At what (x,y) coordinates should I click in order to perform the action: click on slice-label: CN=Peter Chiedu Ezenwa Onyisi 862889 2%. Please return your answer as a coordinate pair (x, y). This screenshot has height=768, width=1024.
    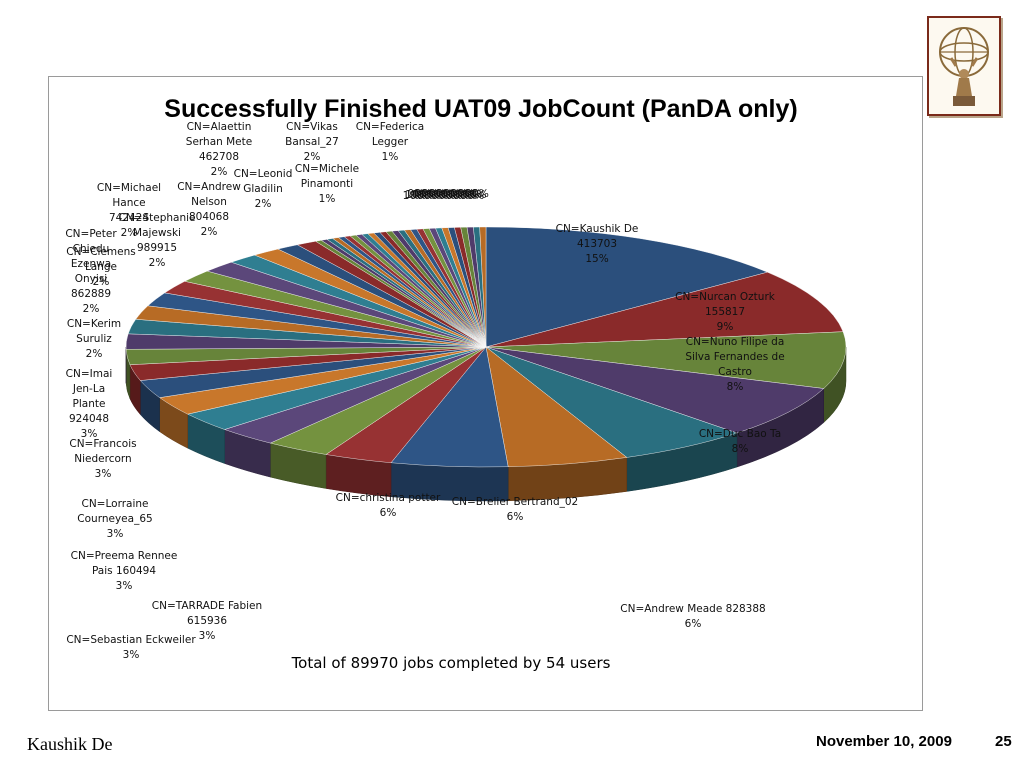
    Looking at the image, I should click on (91, 271).